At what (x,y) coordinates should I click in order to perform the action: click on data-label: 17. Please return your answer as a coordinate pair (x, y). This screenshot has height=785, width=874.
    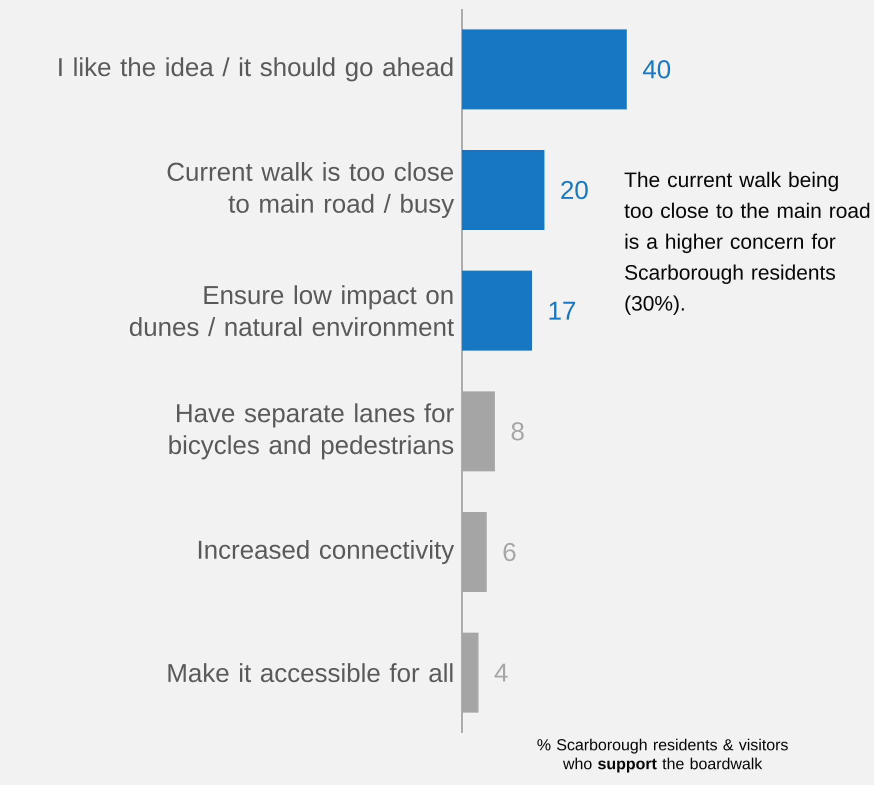
    Looking at the image, I should click on (563, 311).